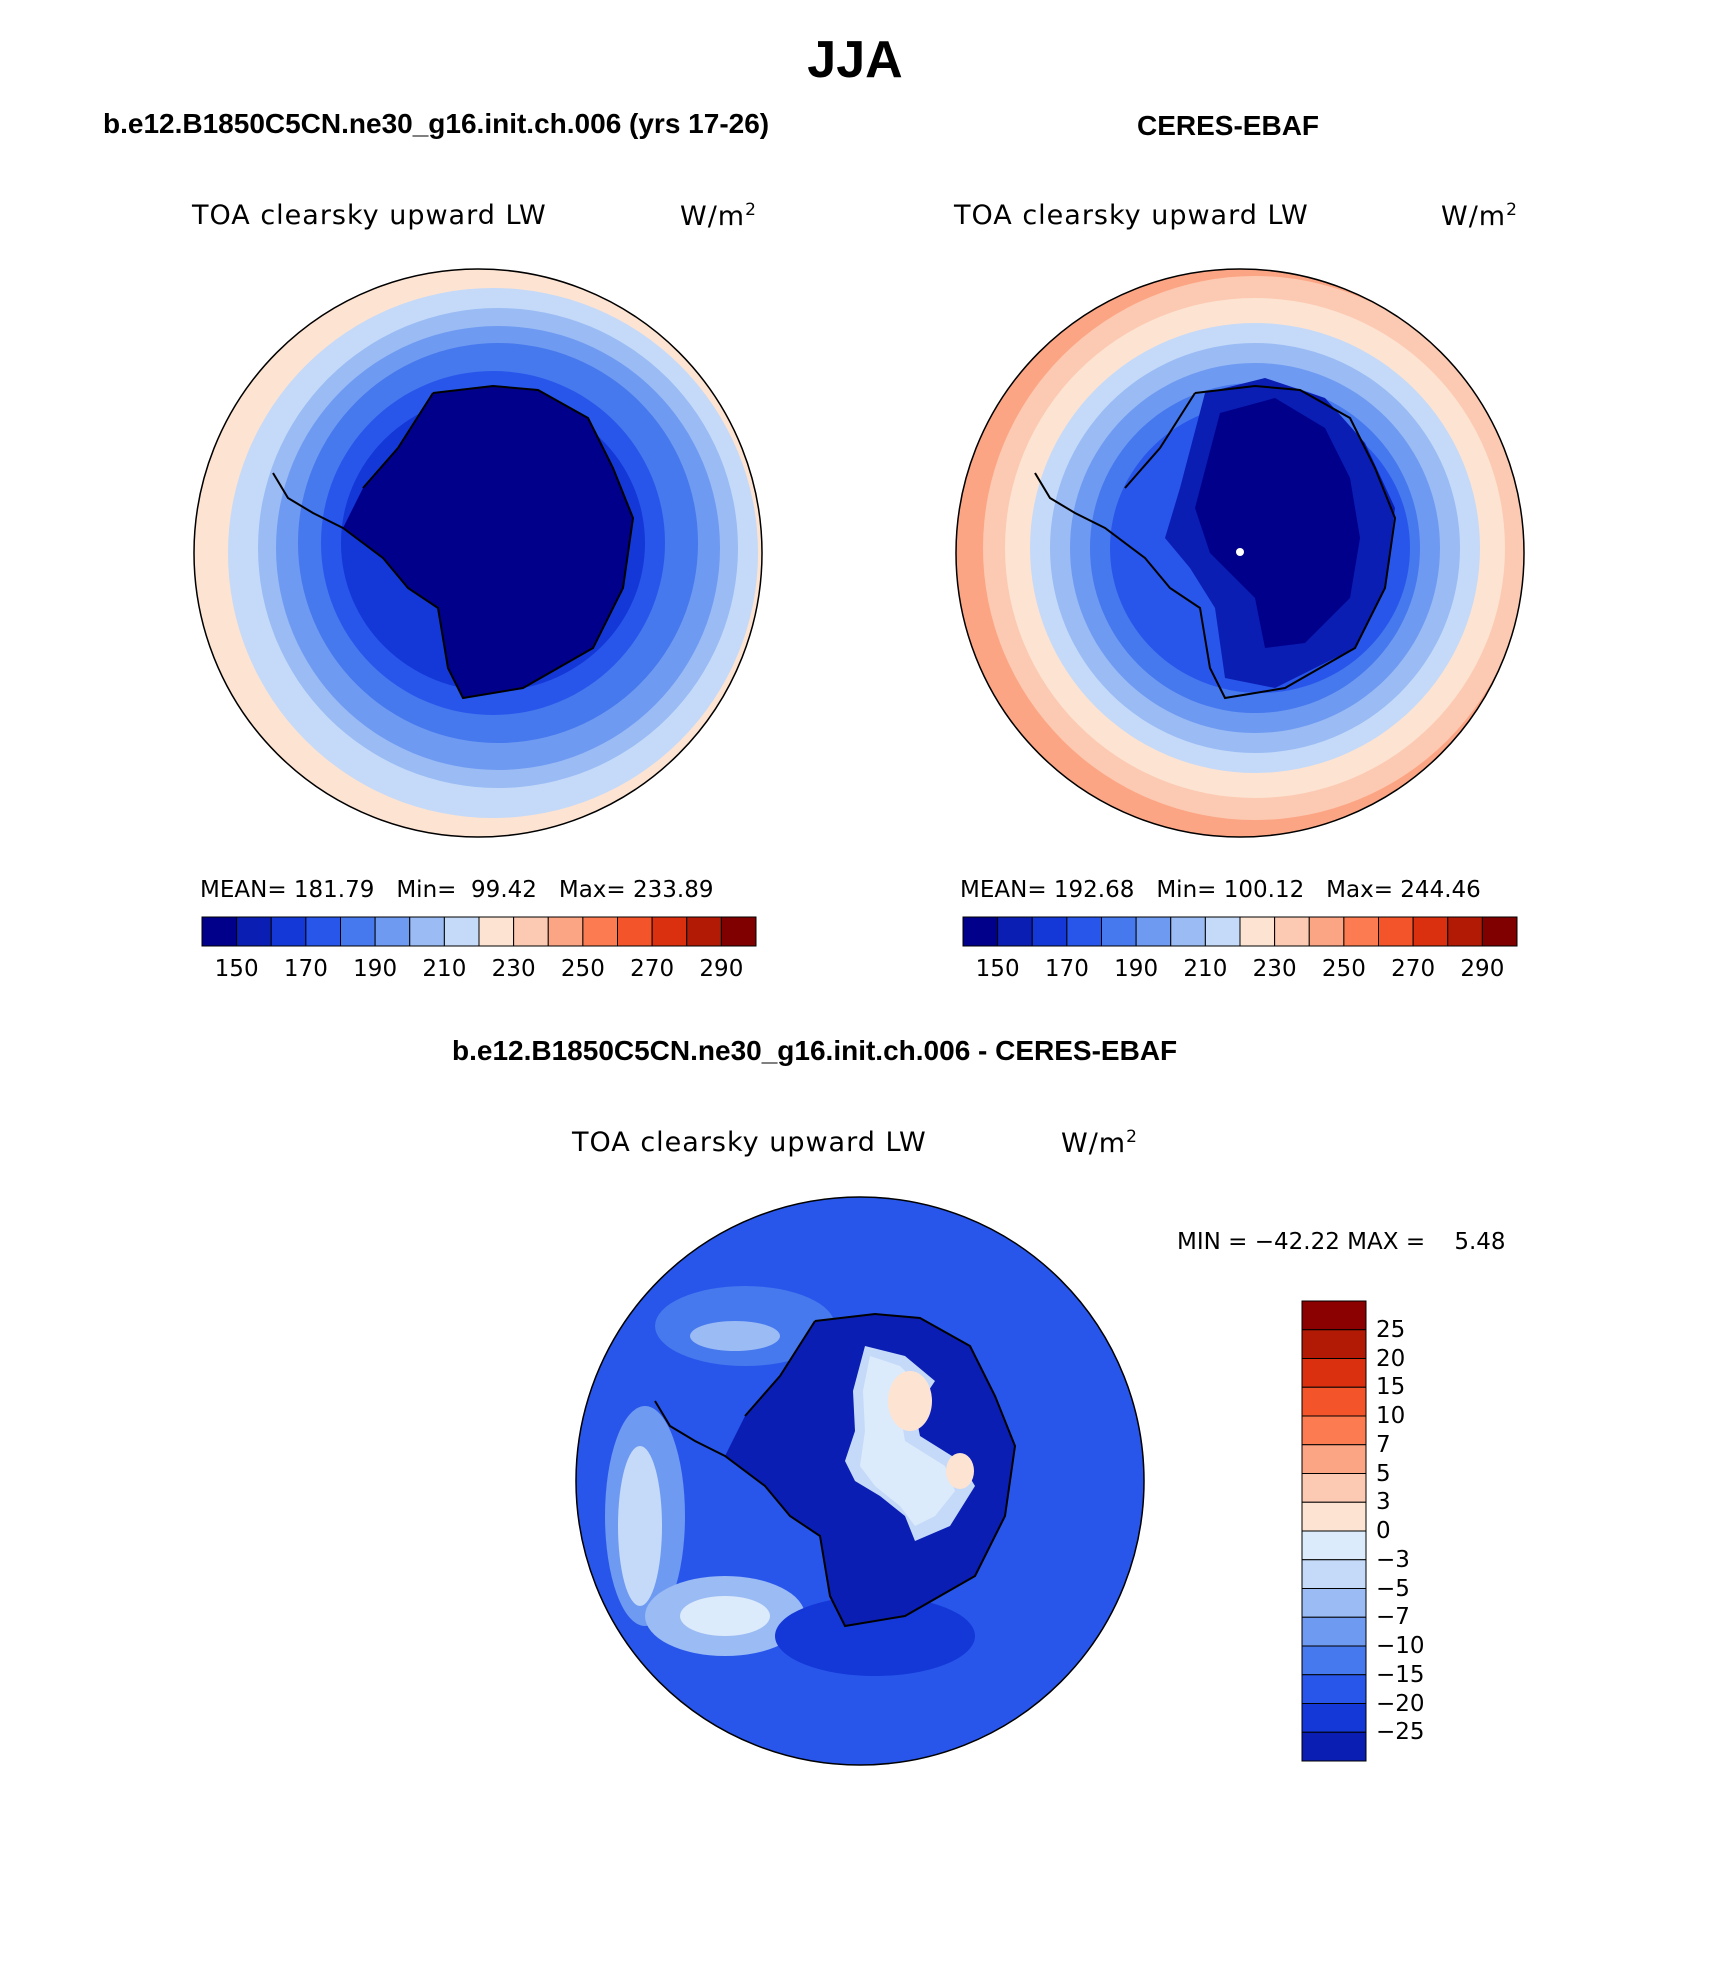 The height and width of the screenshot is (1972, 1710). Describe the element at coordinates (910, 1401) in the screenshot. I see `diff-patch-plus3` at that location.